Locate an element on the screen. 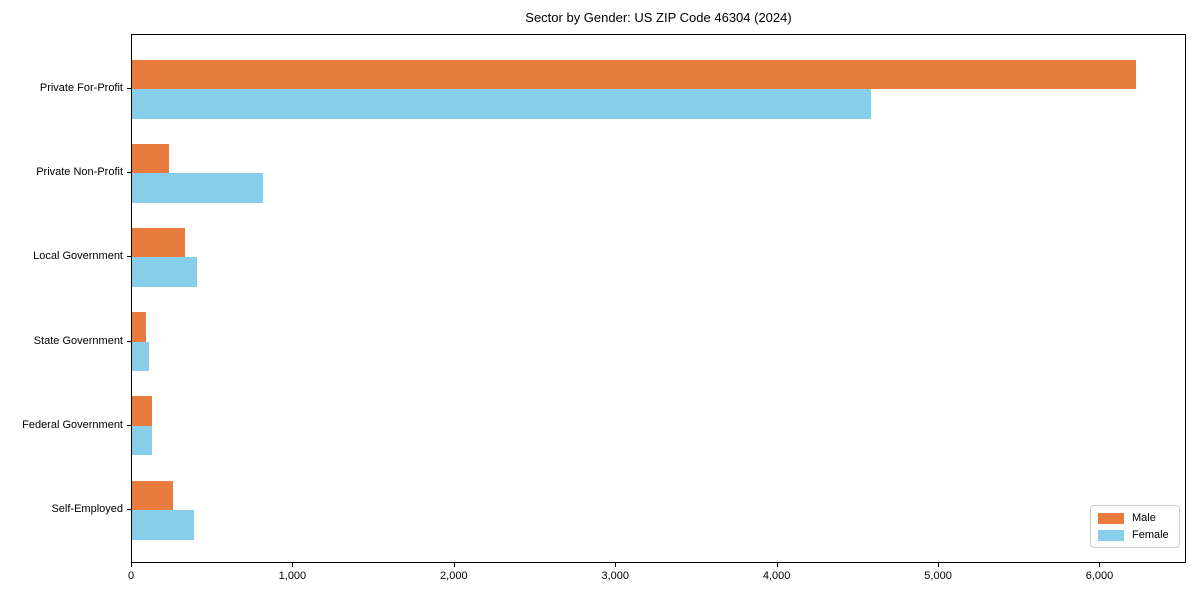 The image size is (1200, 600). legend: Male Female is located at coordinates (1135, 526).